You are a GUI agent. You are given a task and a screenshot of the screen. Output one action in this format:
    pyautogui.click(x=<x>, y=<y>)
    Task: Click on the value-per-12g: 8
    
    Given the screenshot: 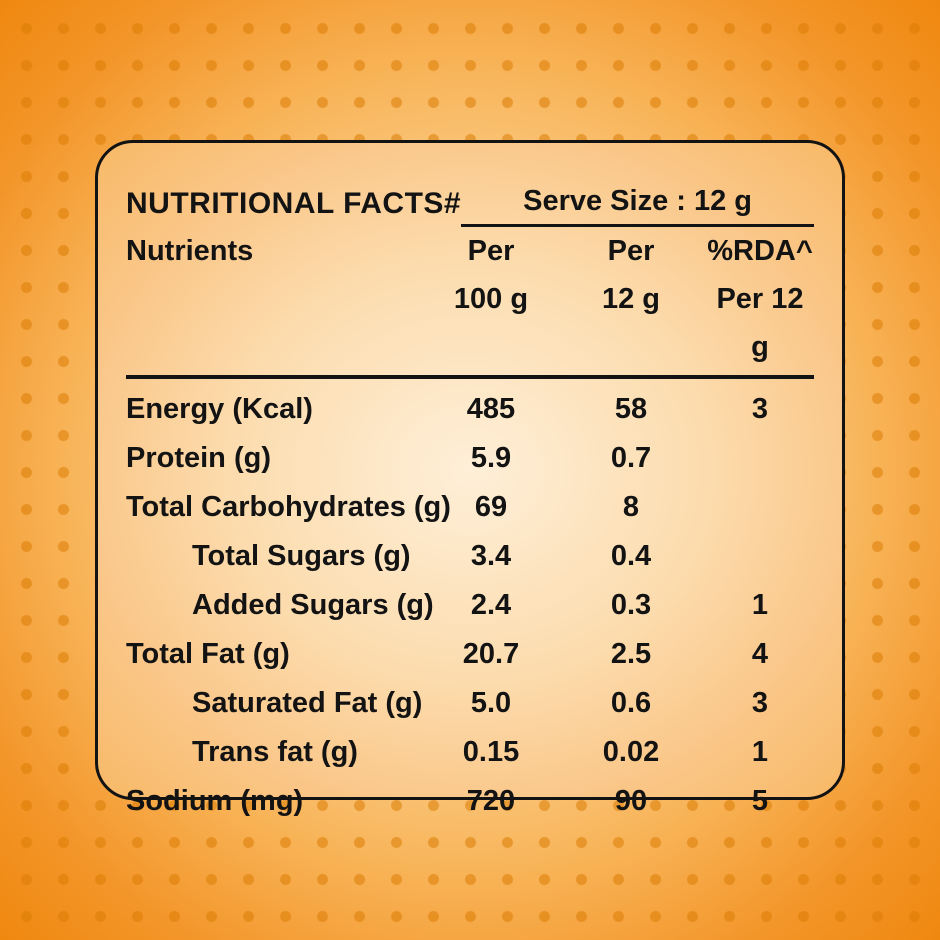 What is the action you would take?
    pyautogui.click(x=631, y=507)
    